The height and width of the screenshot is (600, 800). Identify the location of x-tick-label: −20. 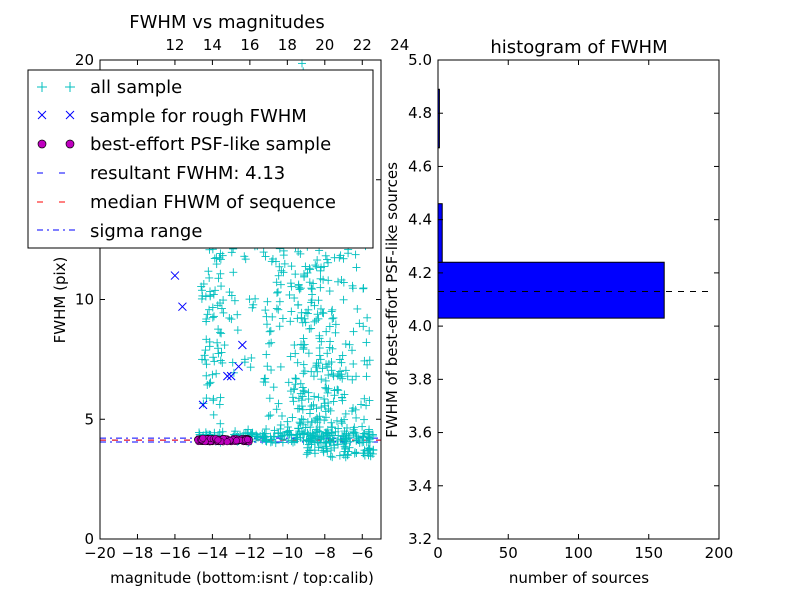
(100, 553).